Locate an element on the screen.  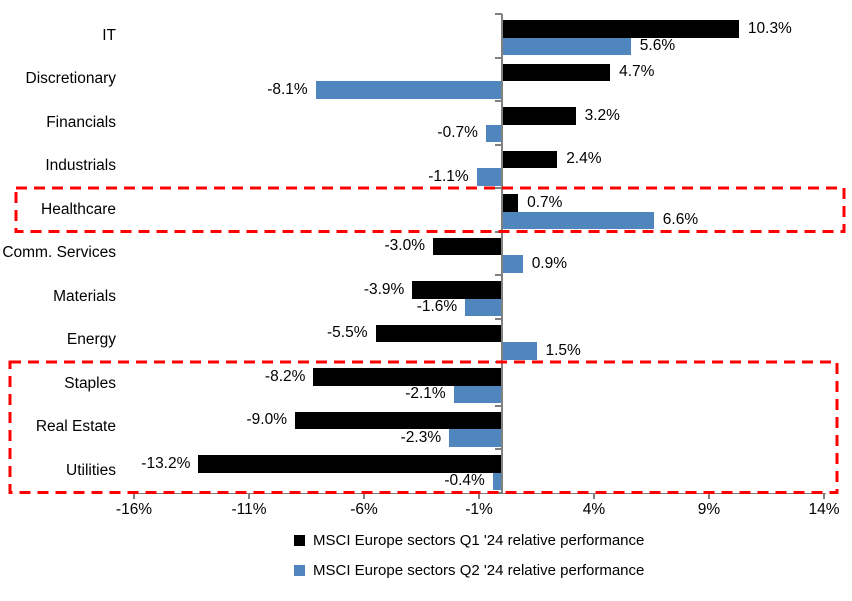
x-axis-line is located at coordinates (480, 493).